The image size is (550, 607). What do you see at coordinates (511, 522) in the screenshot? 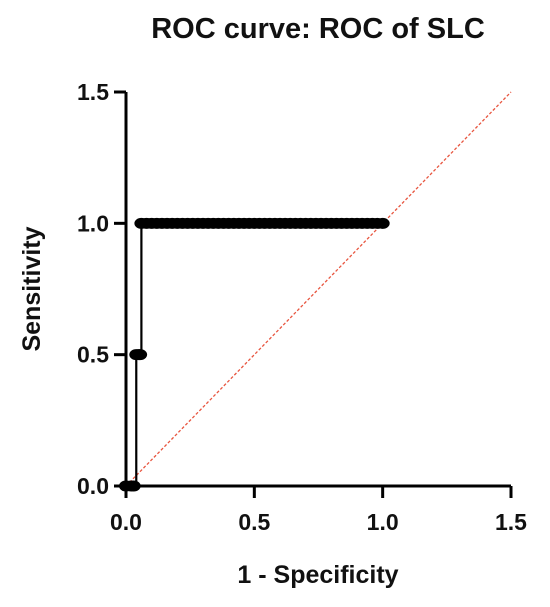
I see `x-tick-label: 1.5` at bounding box center [511, 522].